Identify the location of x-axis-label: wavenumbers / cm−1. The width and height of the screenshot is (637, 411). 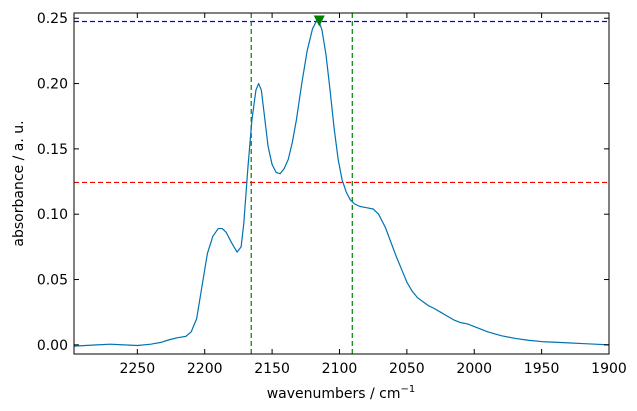
(341, 393).